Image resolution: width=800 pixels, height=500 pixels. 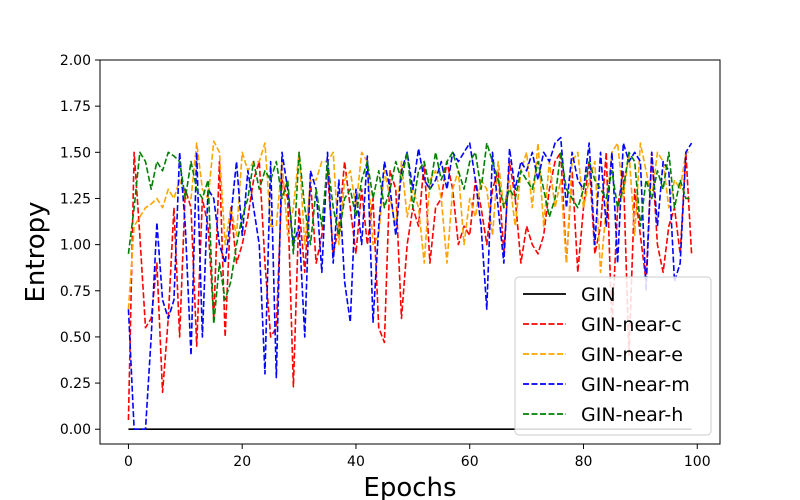 What do you see at coordinates (75, 338) in the screenshot?
I see `y-tick-label: 0.50` at bounding box center [75, 338].